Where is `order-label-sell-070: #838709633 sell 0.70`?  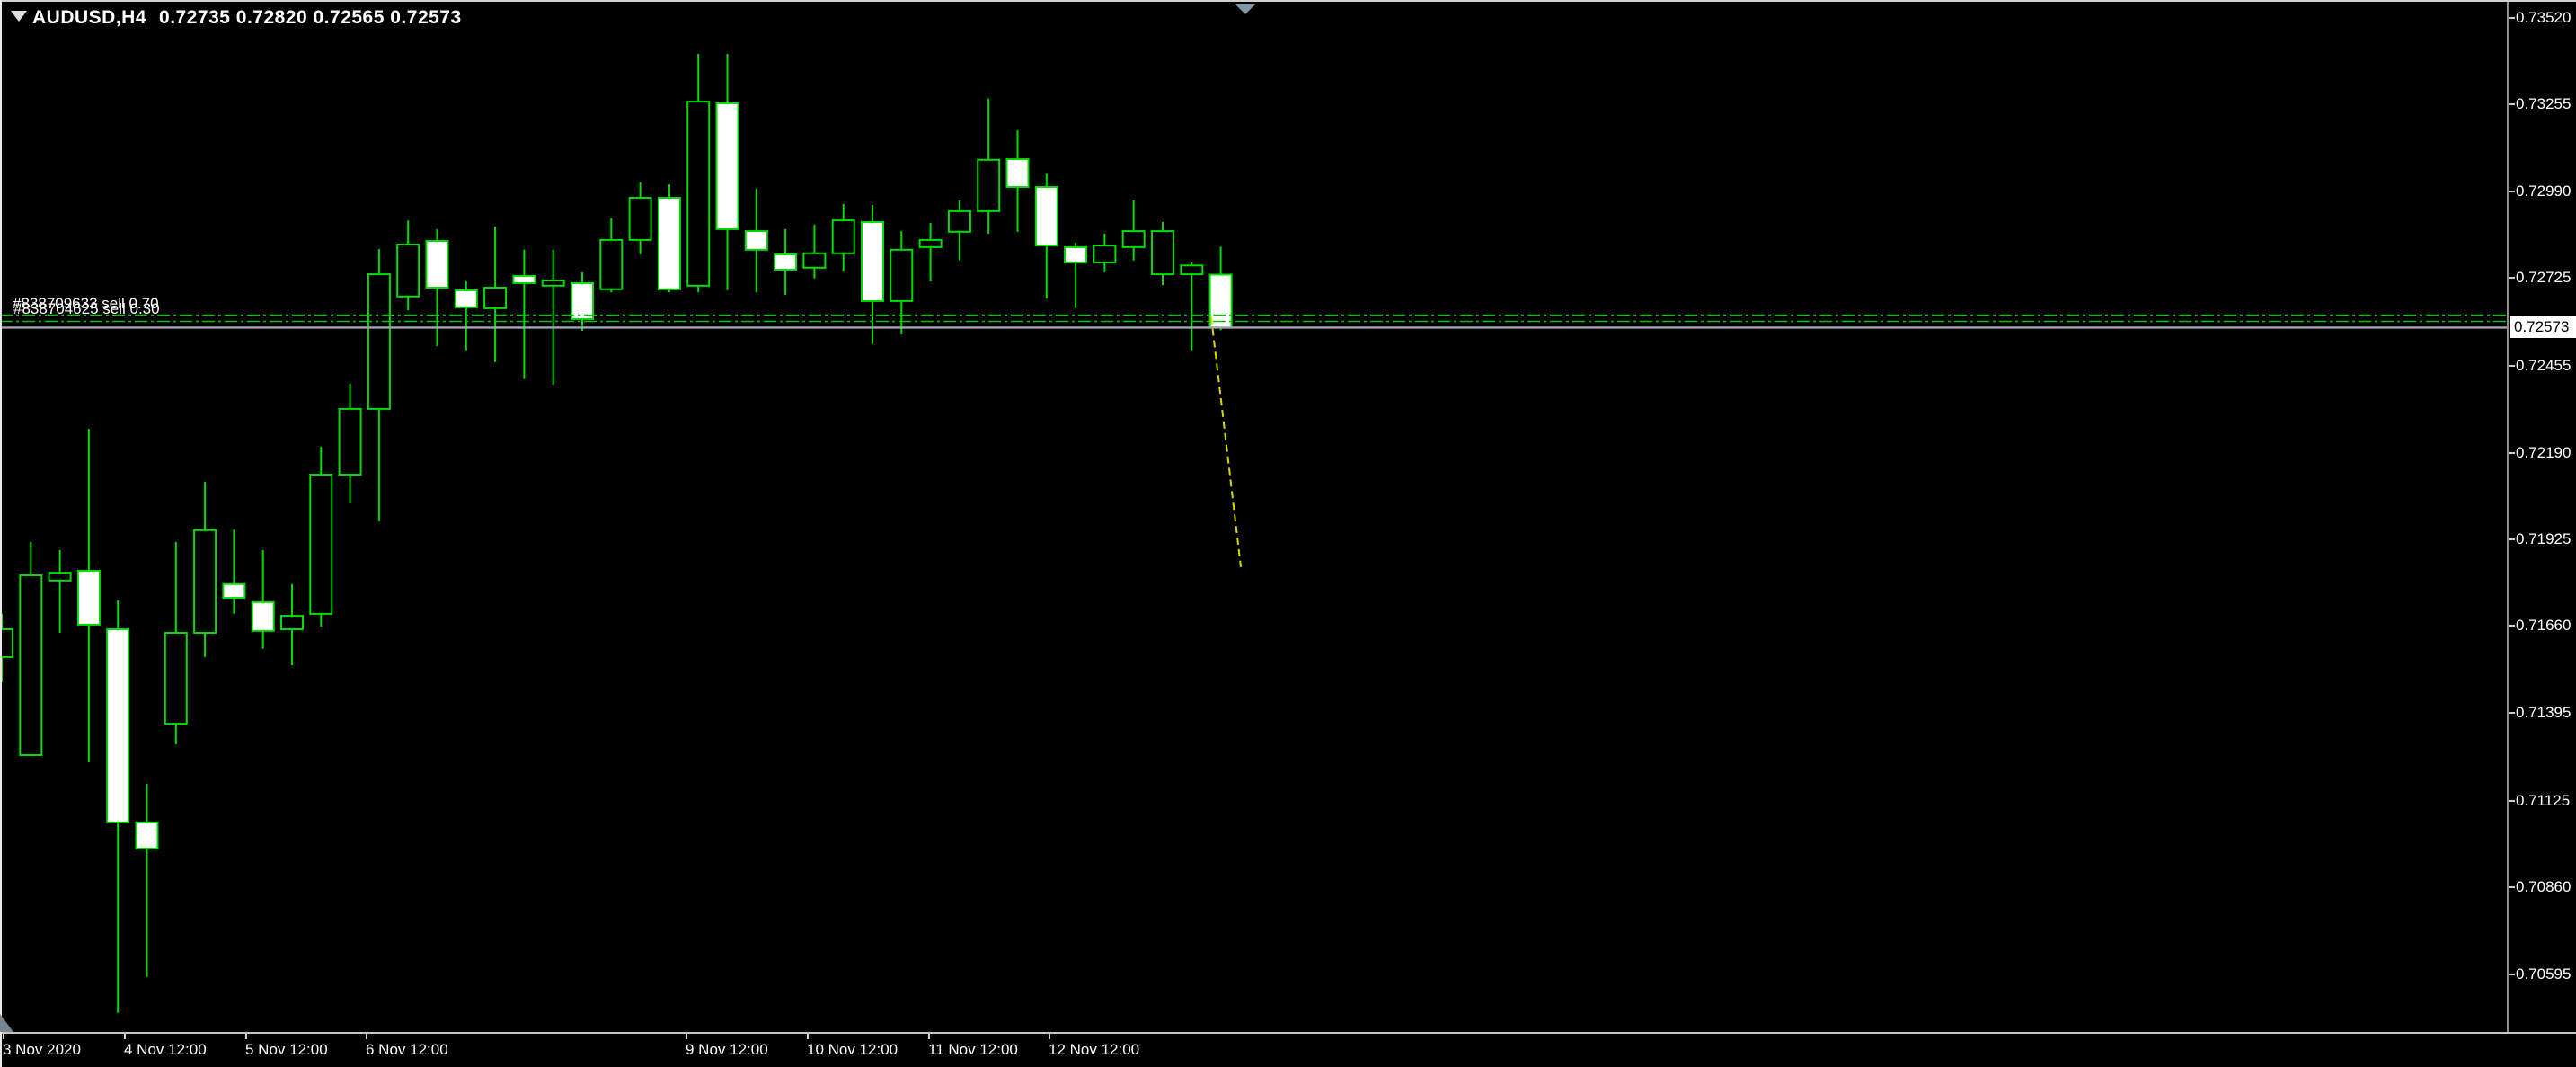
order-label-sell-070: #838709633 sell 0.70 is located at coordinates (86, 303).